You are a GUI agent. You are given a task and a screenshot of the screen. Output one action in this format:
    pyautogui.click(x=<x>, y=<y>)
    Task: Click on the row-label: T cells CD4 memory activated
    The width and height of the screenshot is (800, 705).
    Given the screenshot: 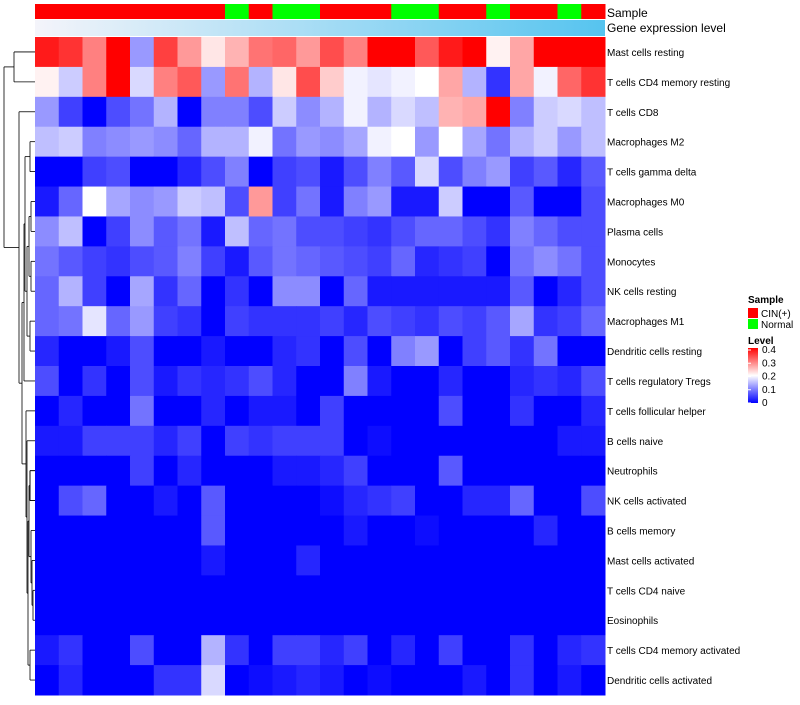 What is the action you would take?
    pyautogui.click(x=673, y=651)
    